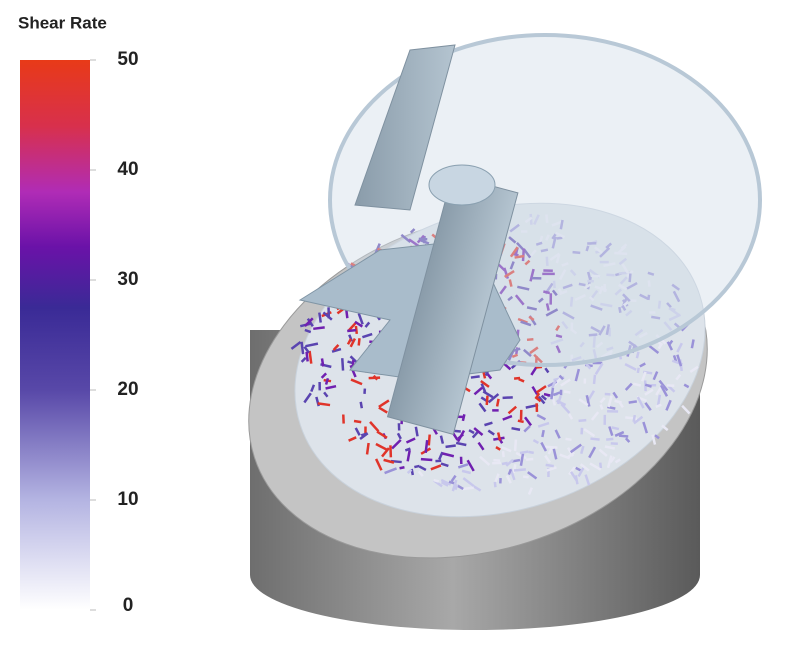 Image resolution: width=800 pixels, height=666 pixels. I want to click on tick-label: 10, so click(127, 499).